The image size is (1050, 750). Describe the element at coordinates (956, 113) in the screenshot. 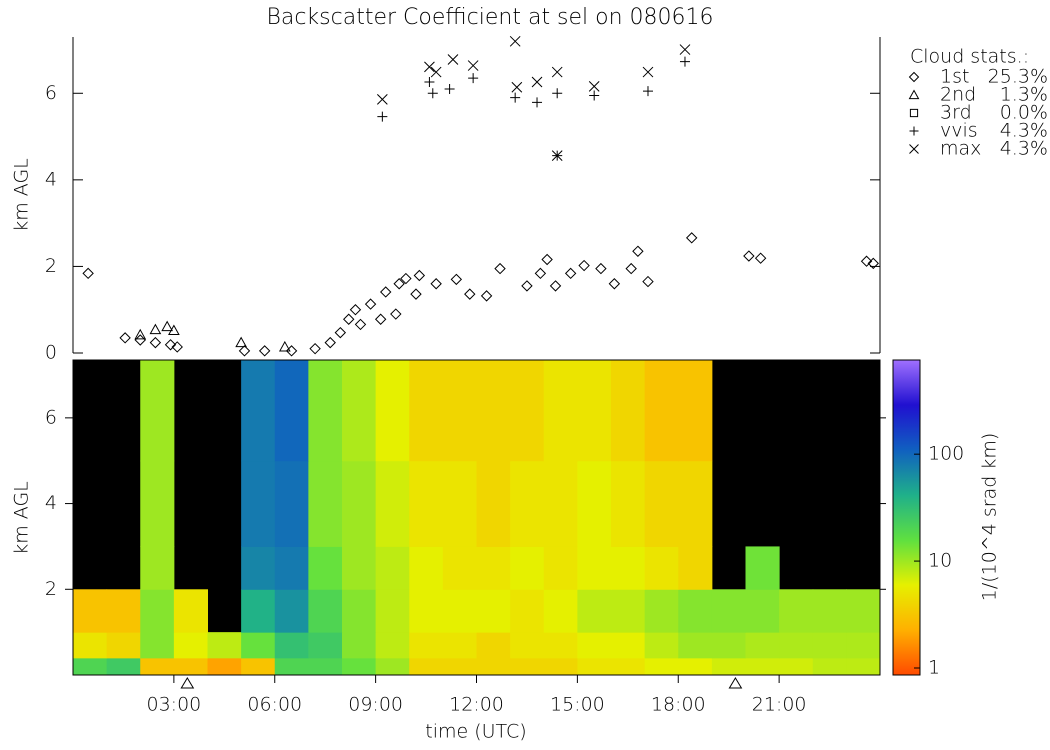

I see `legend-label: 3rd` at that location.